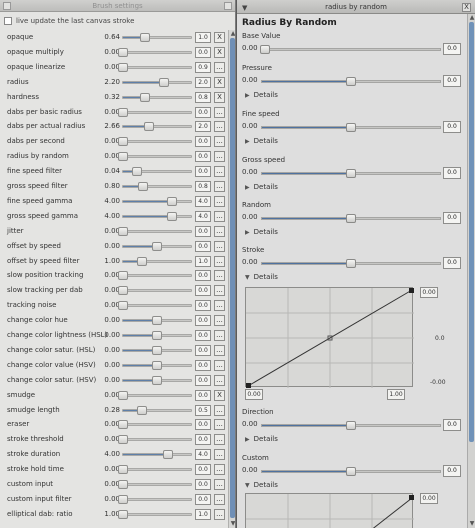  What do you see at coordinates (471, 271) in the screenshot?
I see `radius-random-scrollbar: ▲ ▼` at bounding box center [471, 271].